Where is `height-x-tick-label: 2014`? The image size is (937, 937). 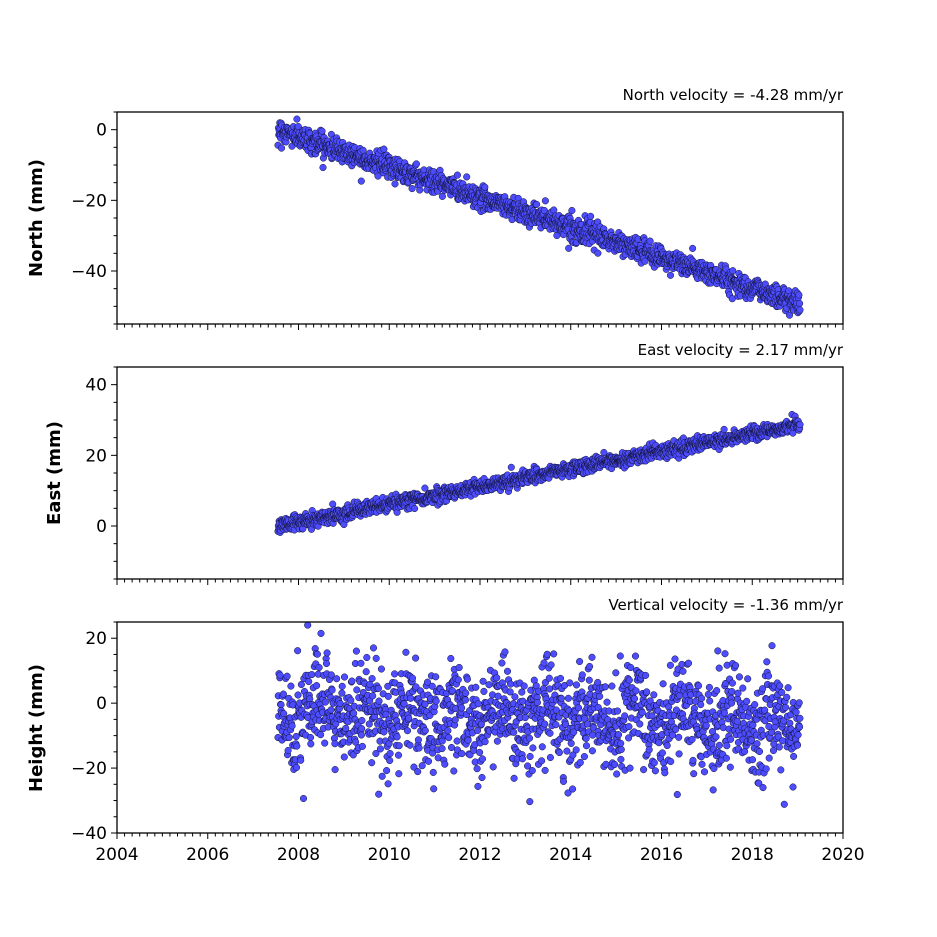
height-x-tick-label: 2014 is located at coordinates (570, 855).